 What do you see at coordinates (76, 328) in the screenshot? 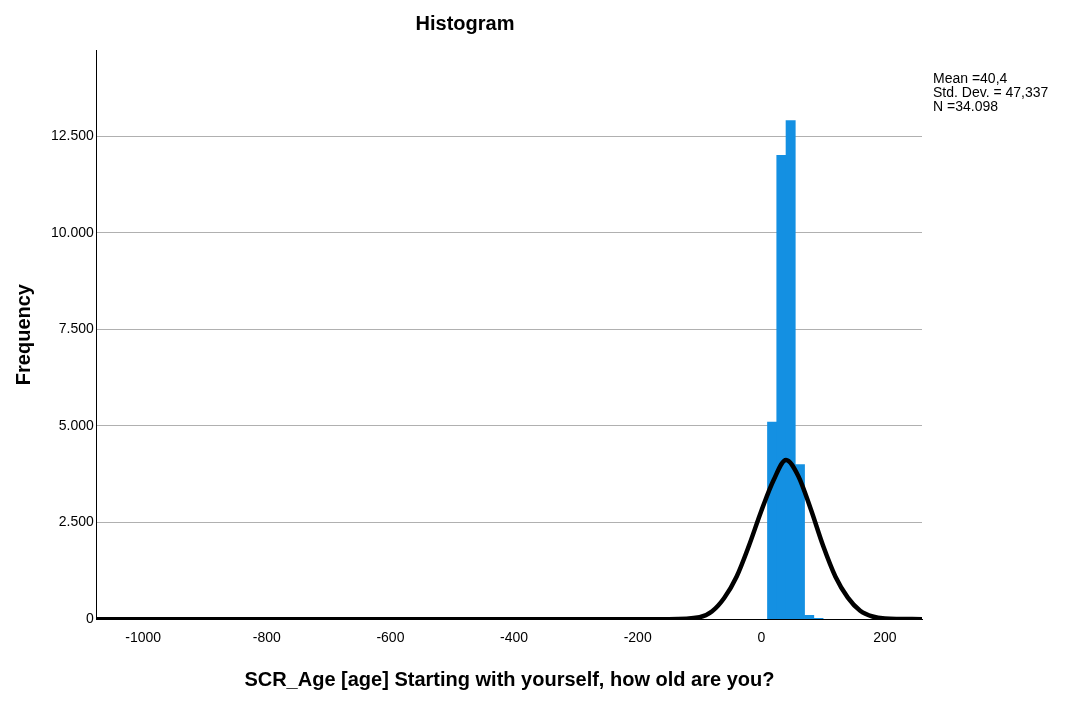
I see `y-tick-label: 7.500` at bounding box center [76, 328].